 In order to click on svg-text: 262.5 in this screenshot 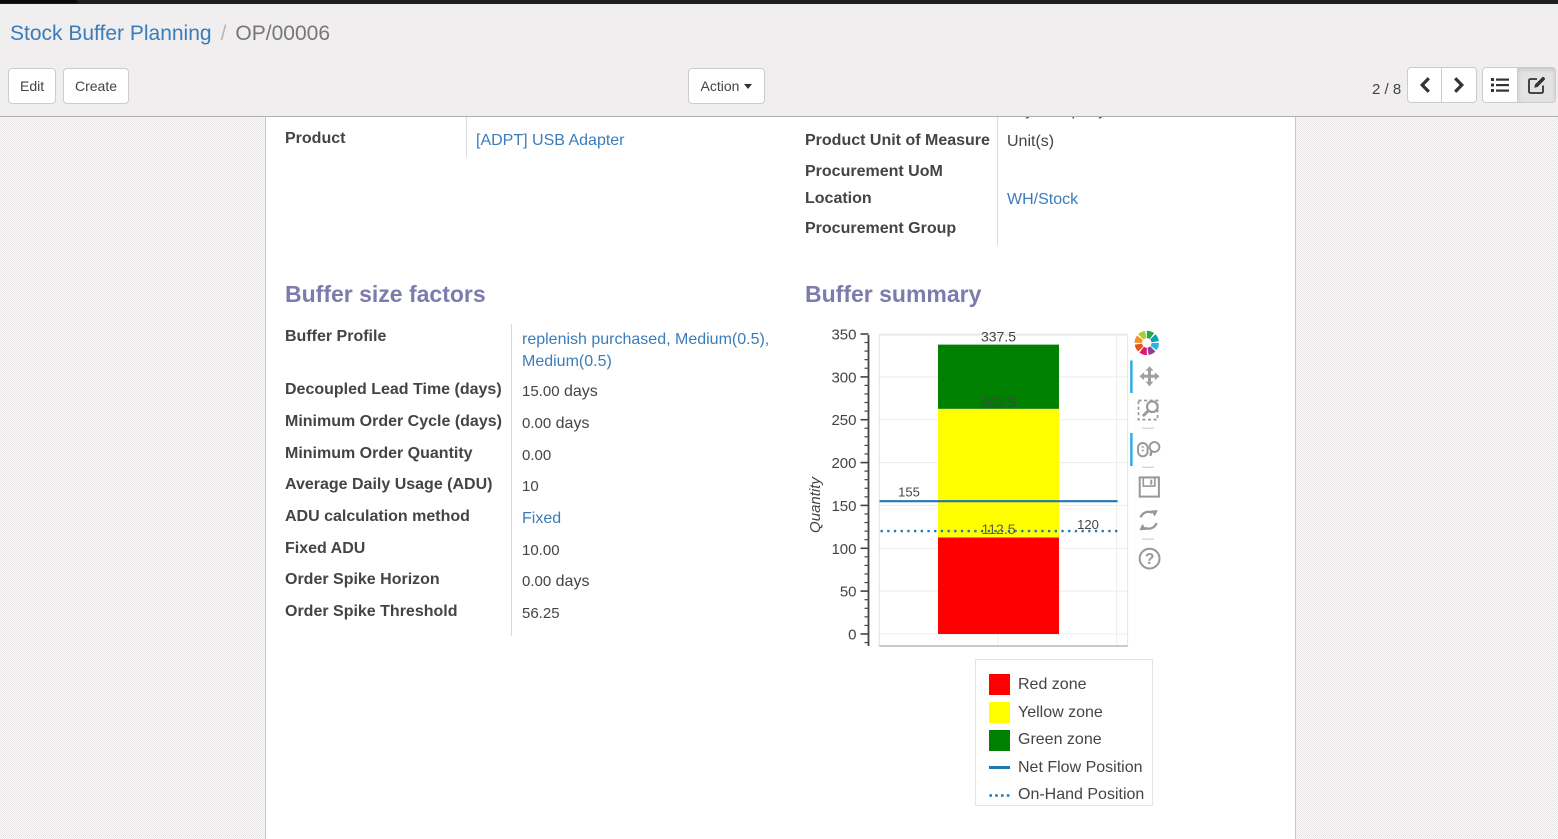, I will do `click(998, 403)`.